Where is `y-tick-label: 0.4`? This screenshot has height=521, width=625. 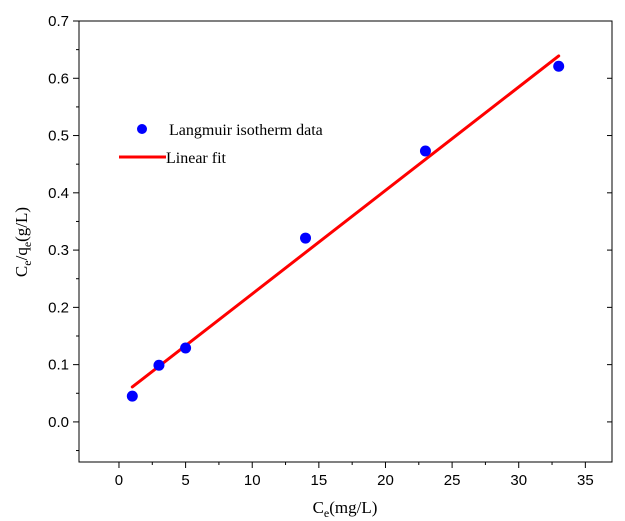 y-tick-label: 0.4 is located at coordinates (58, 193).